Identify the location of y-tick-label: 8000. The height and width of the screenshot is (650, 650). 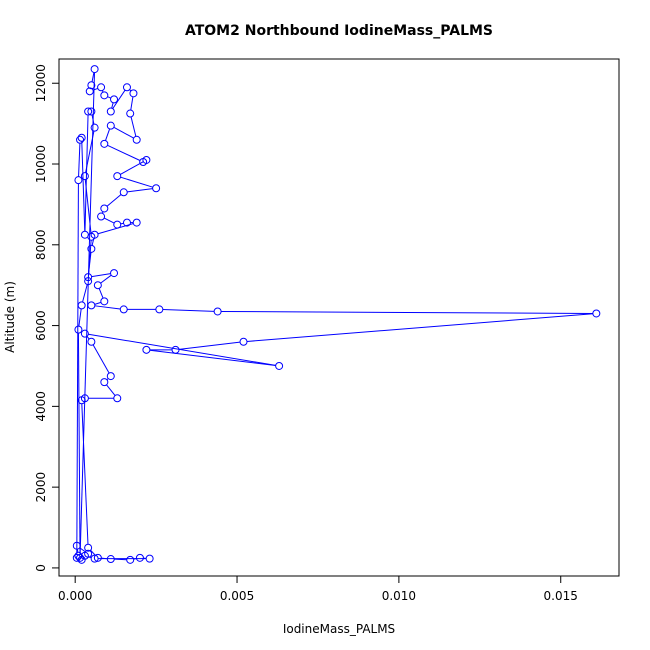
(41, 245).